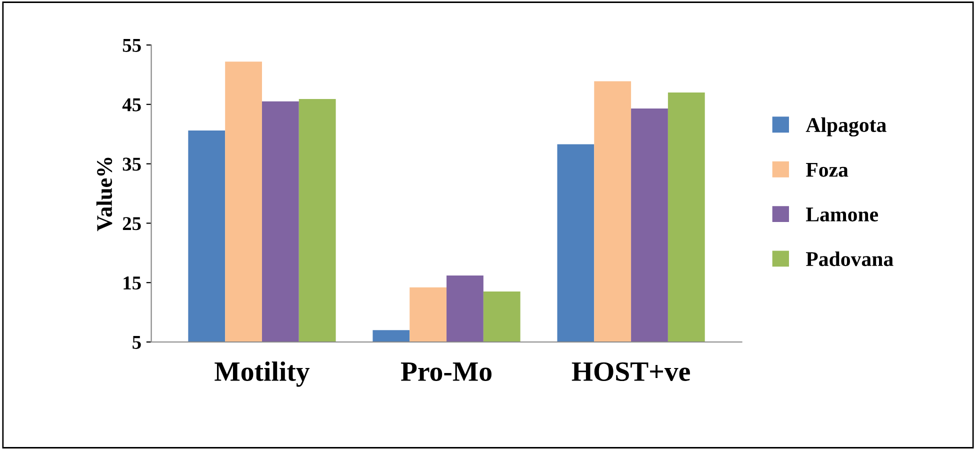 This screenshot has height=450, width=976. Describe the element at coordinates (131, 164) in the screenshot. I see `y-tick-label: 35` at that location.